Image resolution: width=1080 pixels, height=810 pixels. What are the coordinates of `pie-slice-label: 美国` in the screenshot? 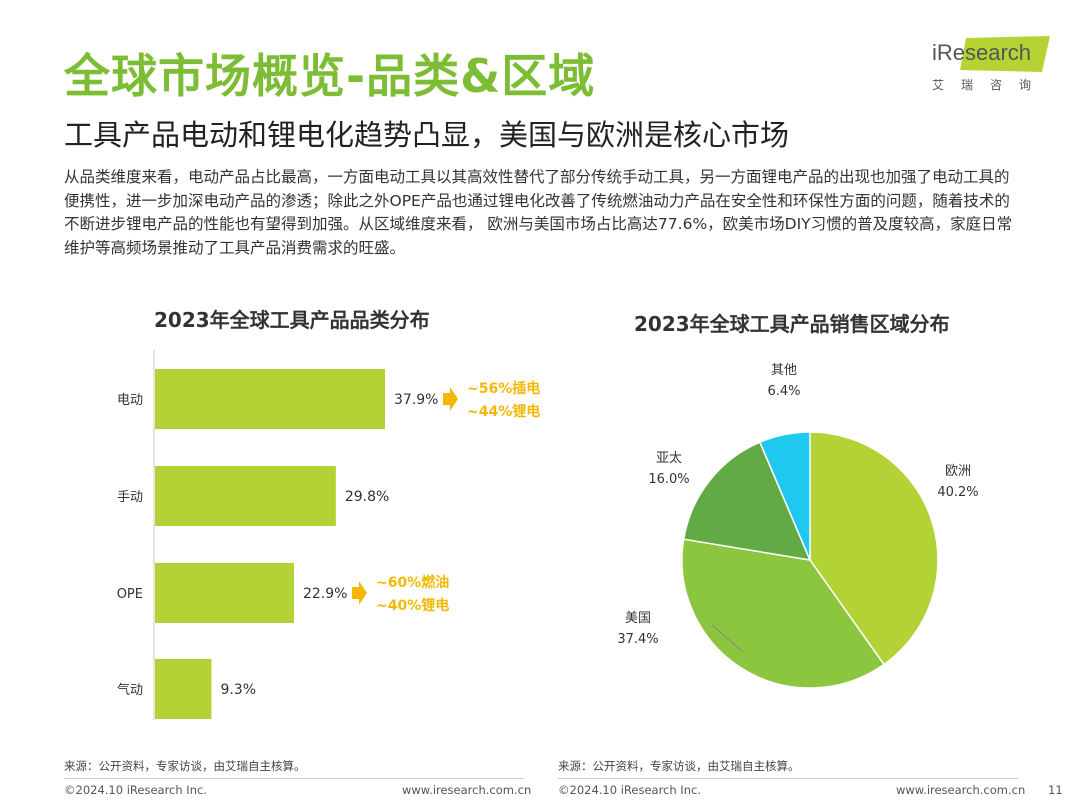 It's located at (638, 618).